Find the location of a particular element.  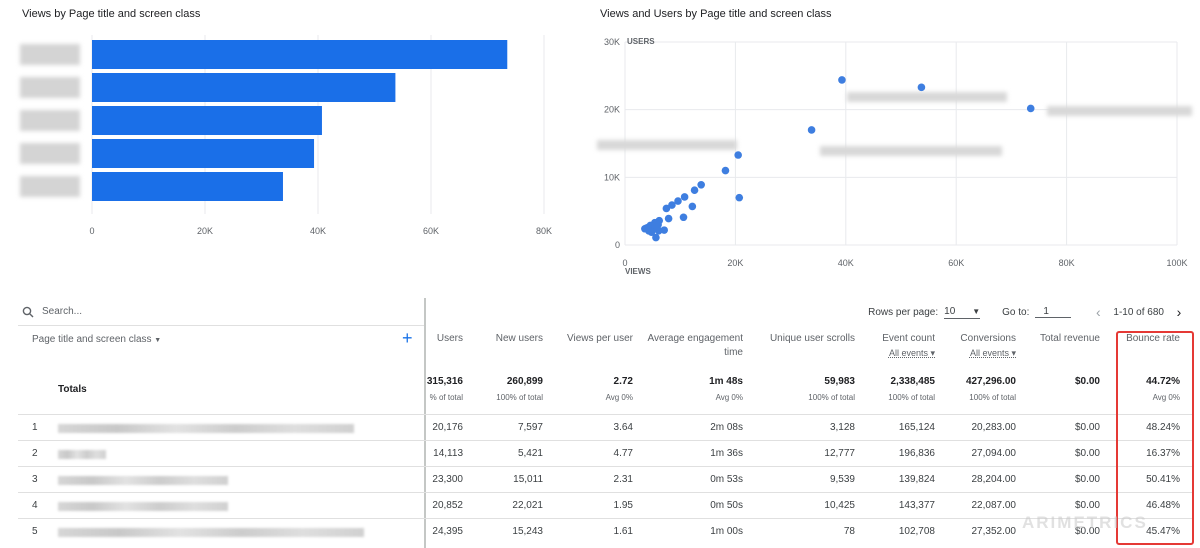

column-header: Total revenue is located at coordinates (1060, 339).